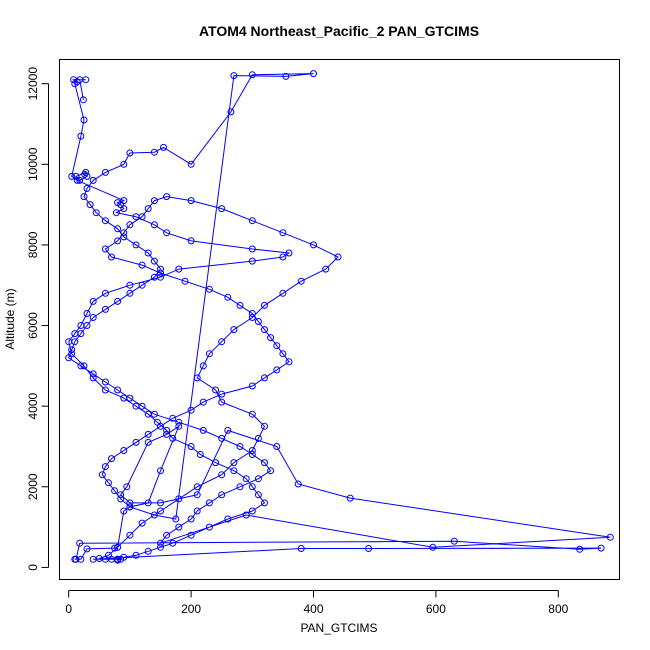 The image size is (650, 650). Describe the element at coordinates (37, 319) in the screenshot. I see `y-axis: 0 2000 4000 6000 8000 10000 12000` at that location.